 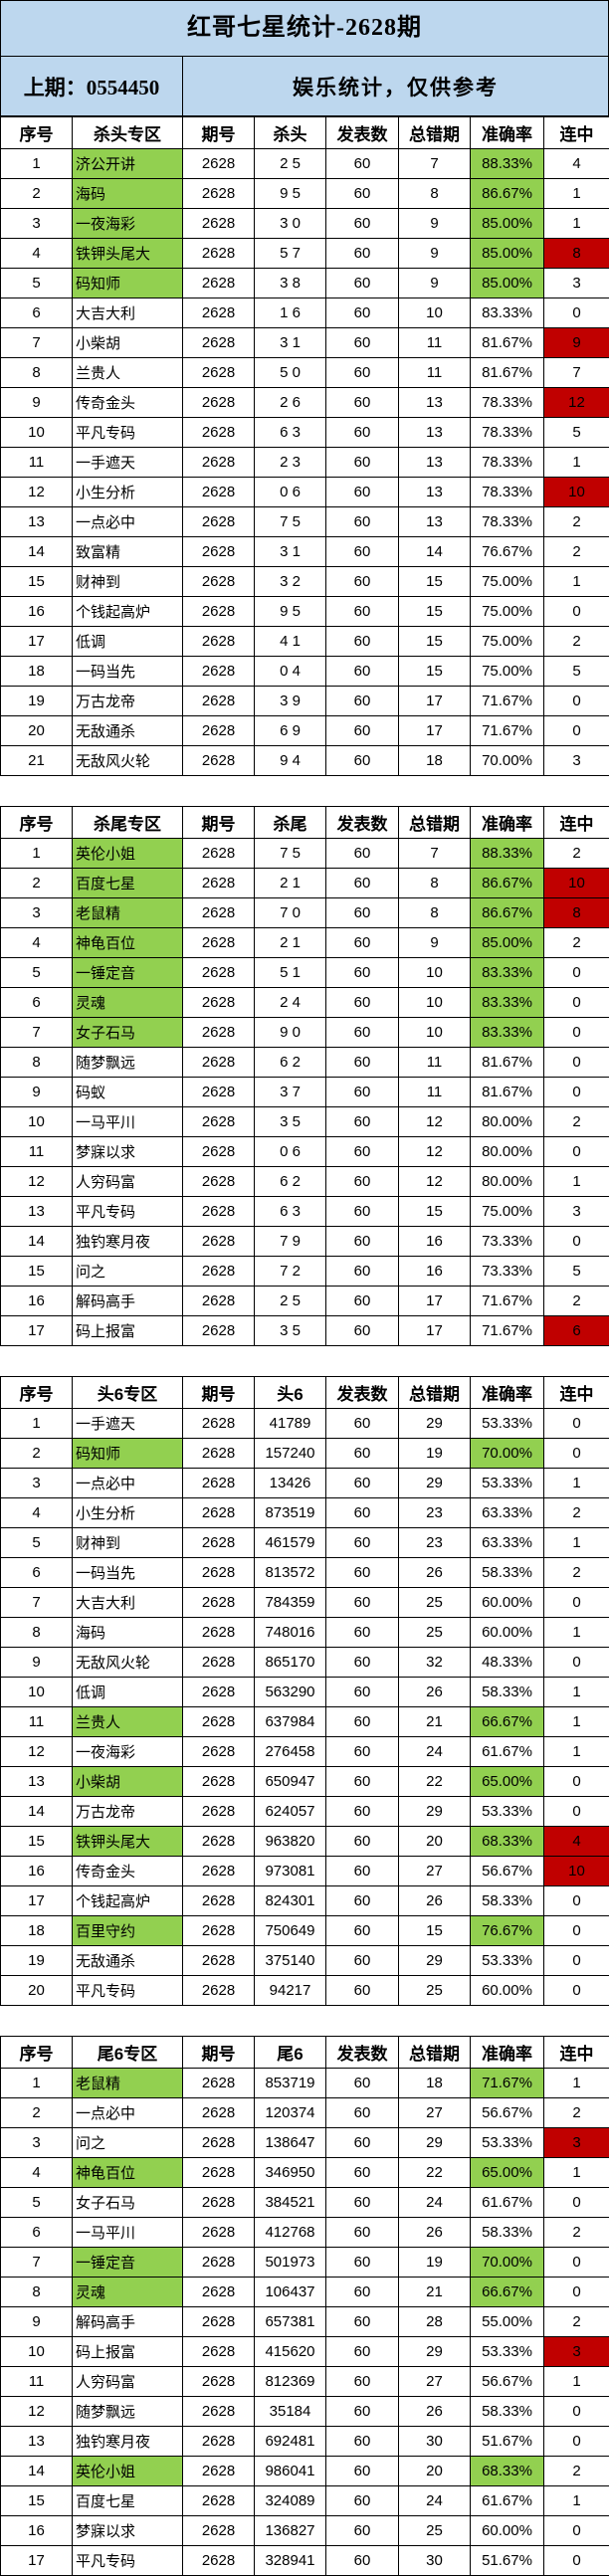 What do you see at coordinates (435, 254) in the screenshot?
I see `errors-cell: 9` at bounding box center [435, 254].